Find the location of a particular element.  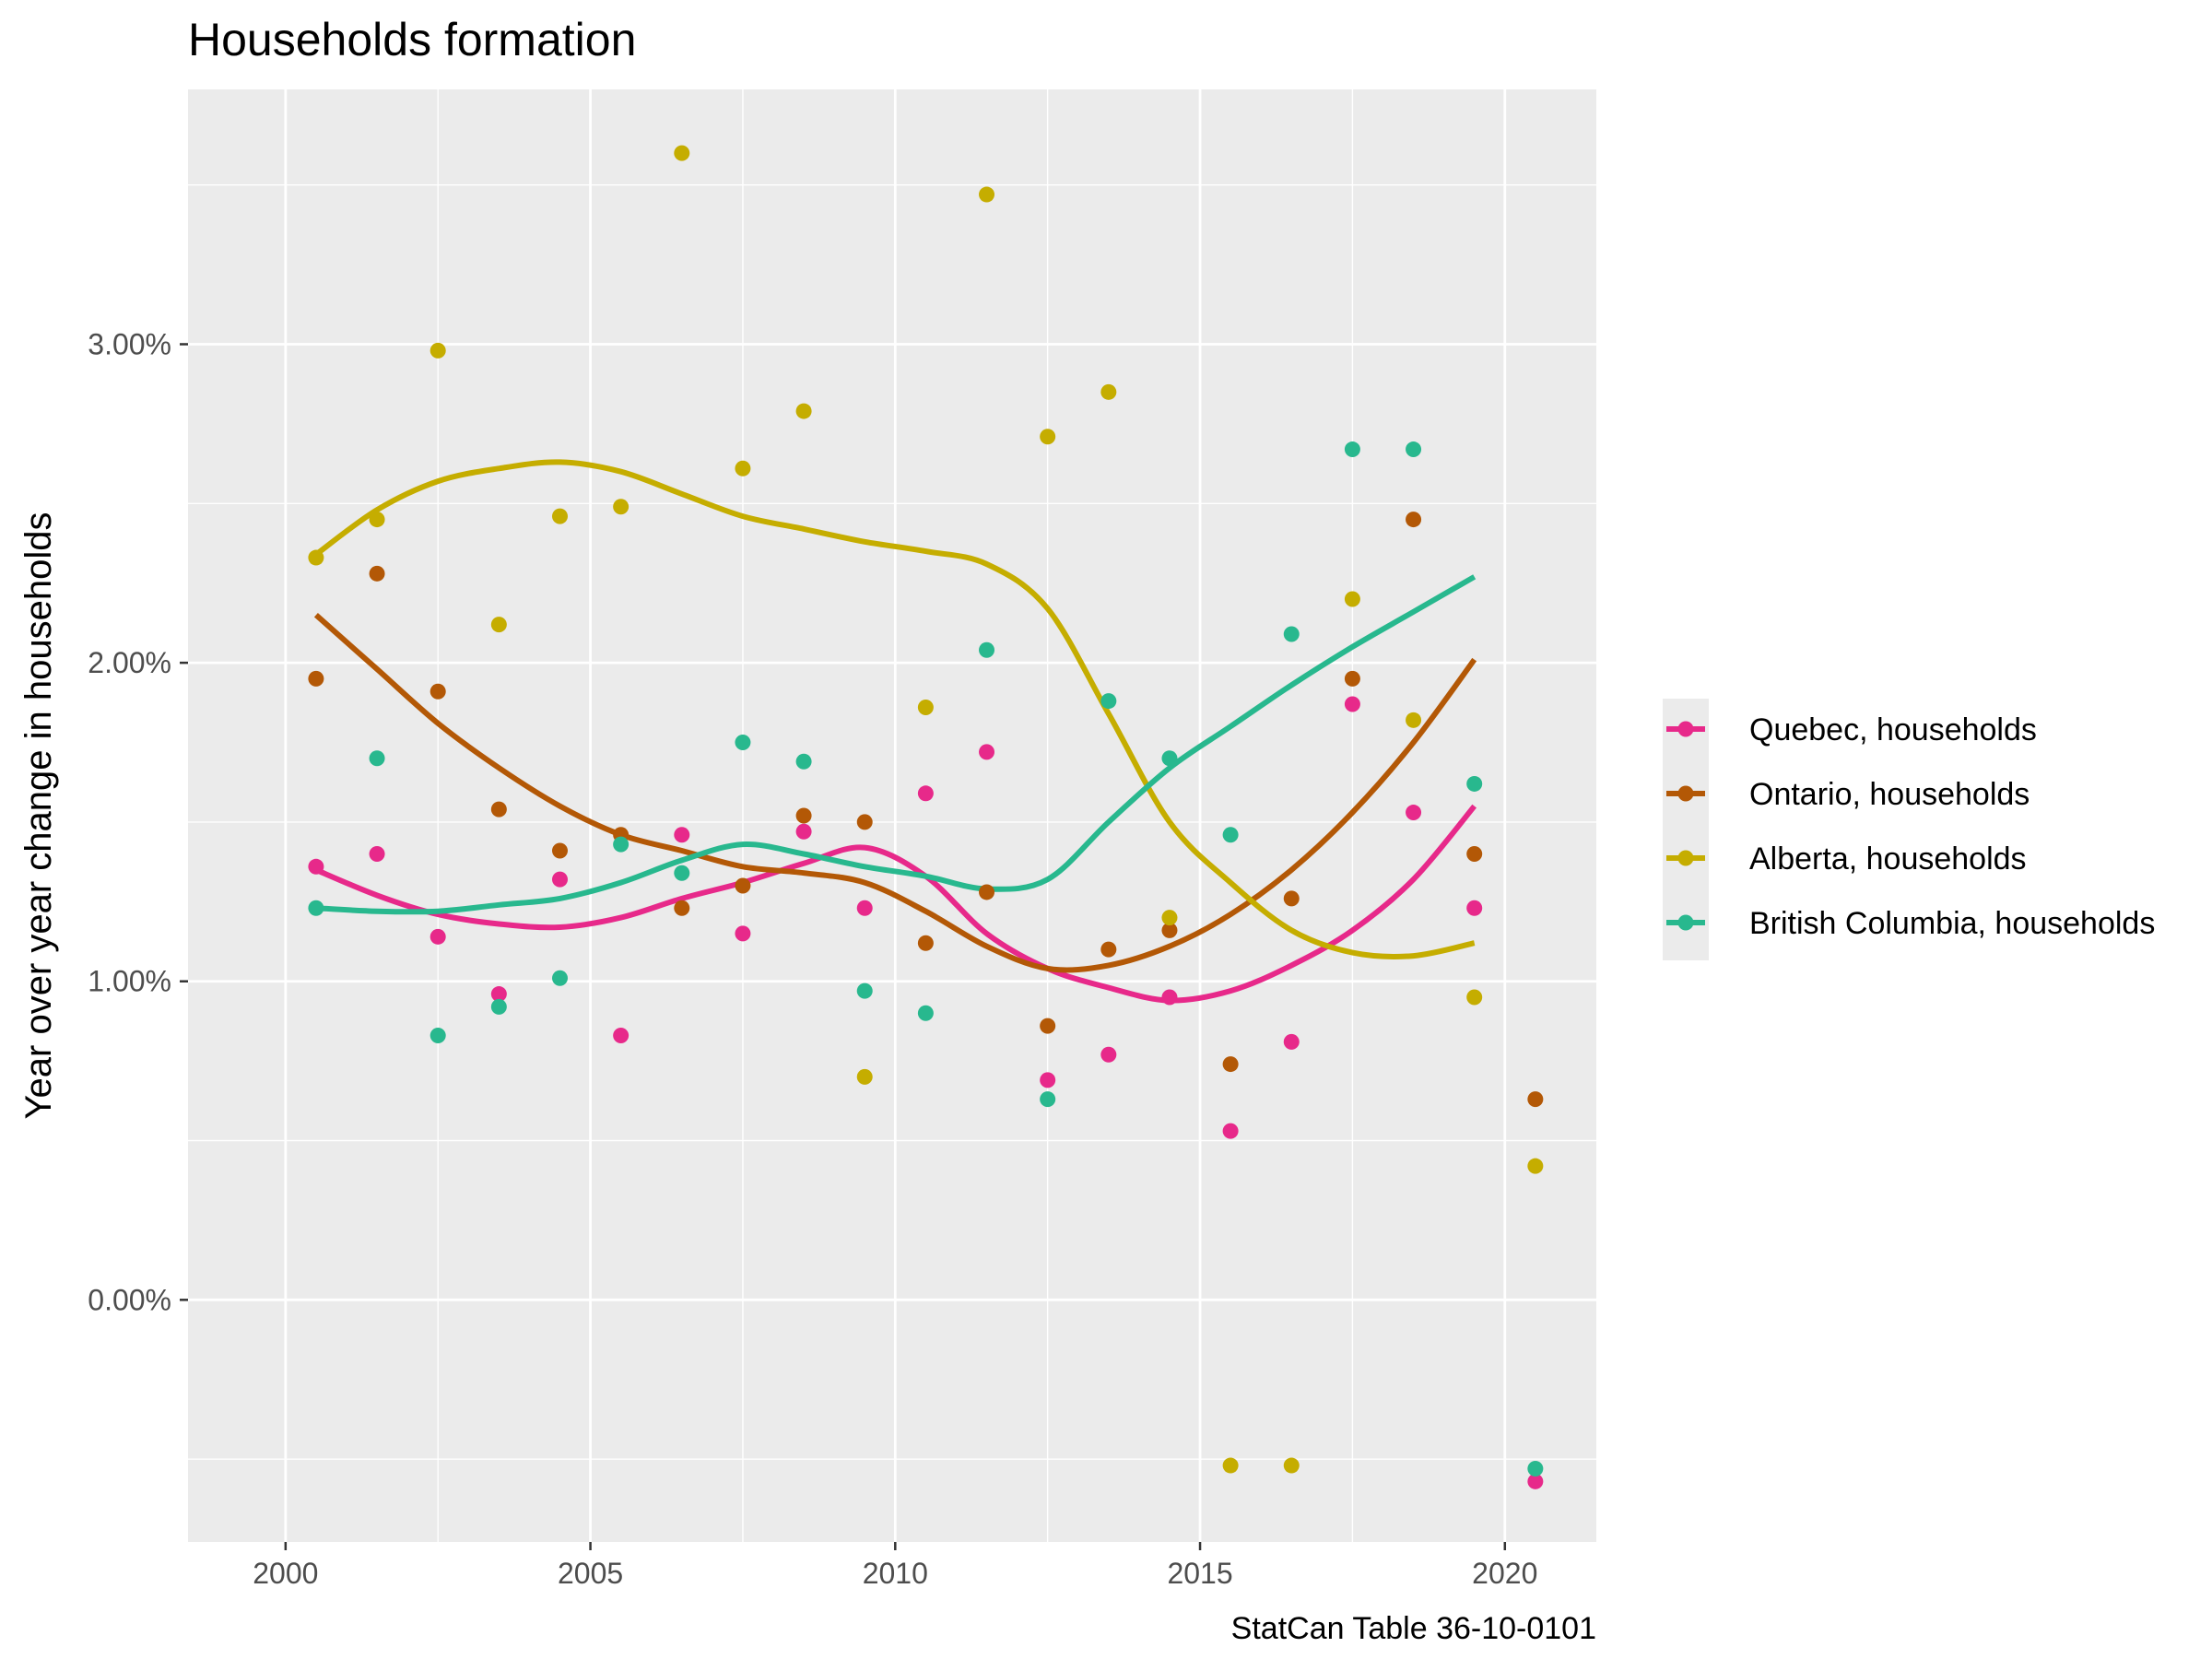

y-tick-label: 1.00% is located at coordinates (129, 981).